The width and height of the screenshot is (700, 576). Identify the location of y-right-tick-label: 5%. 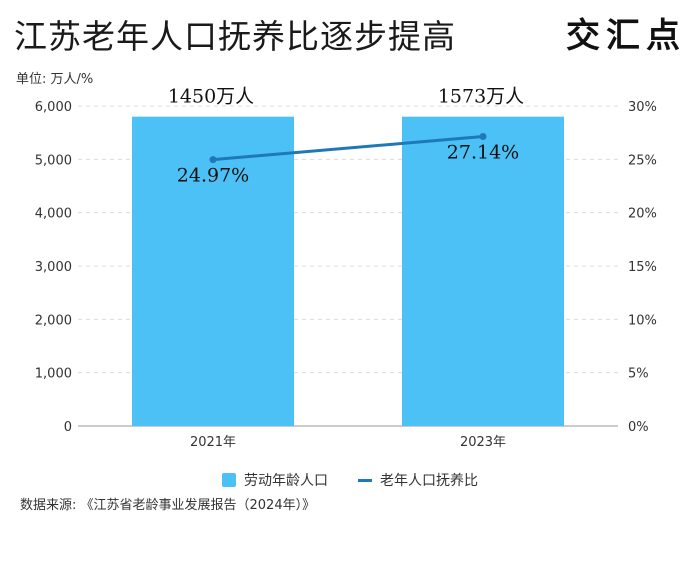
(638, 374).